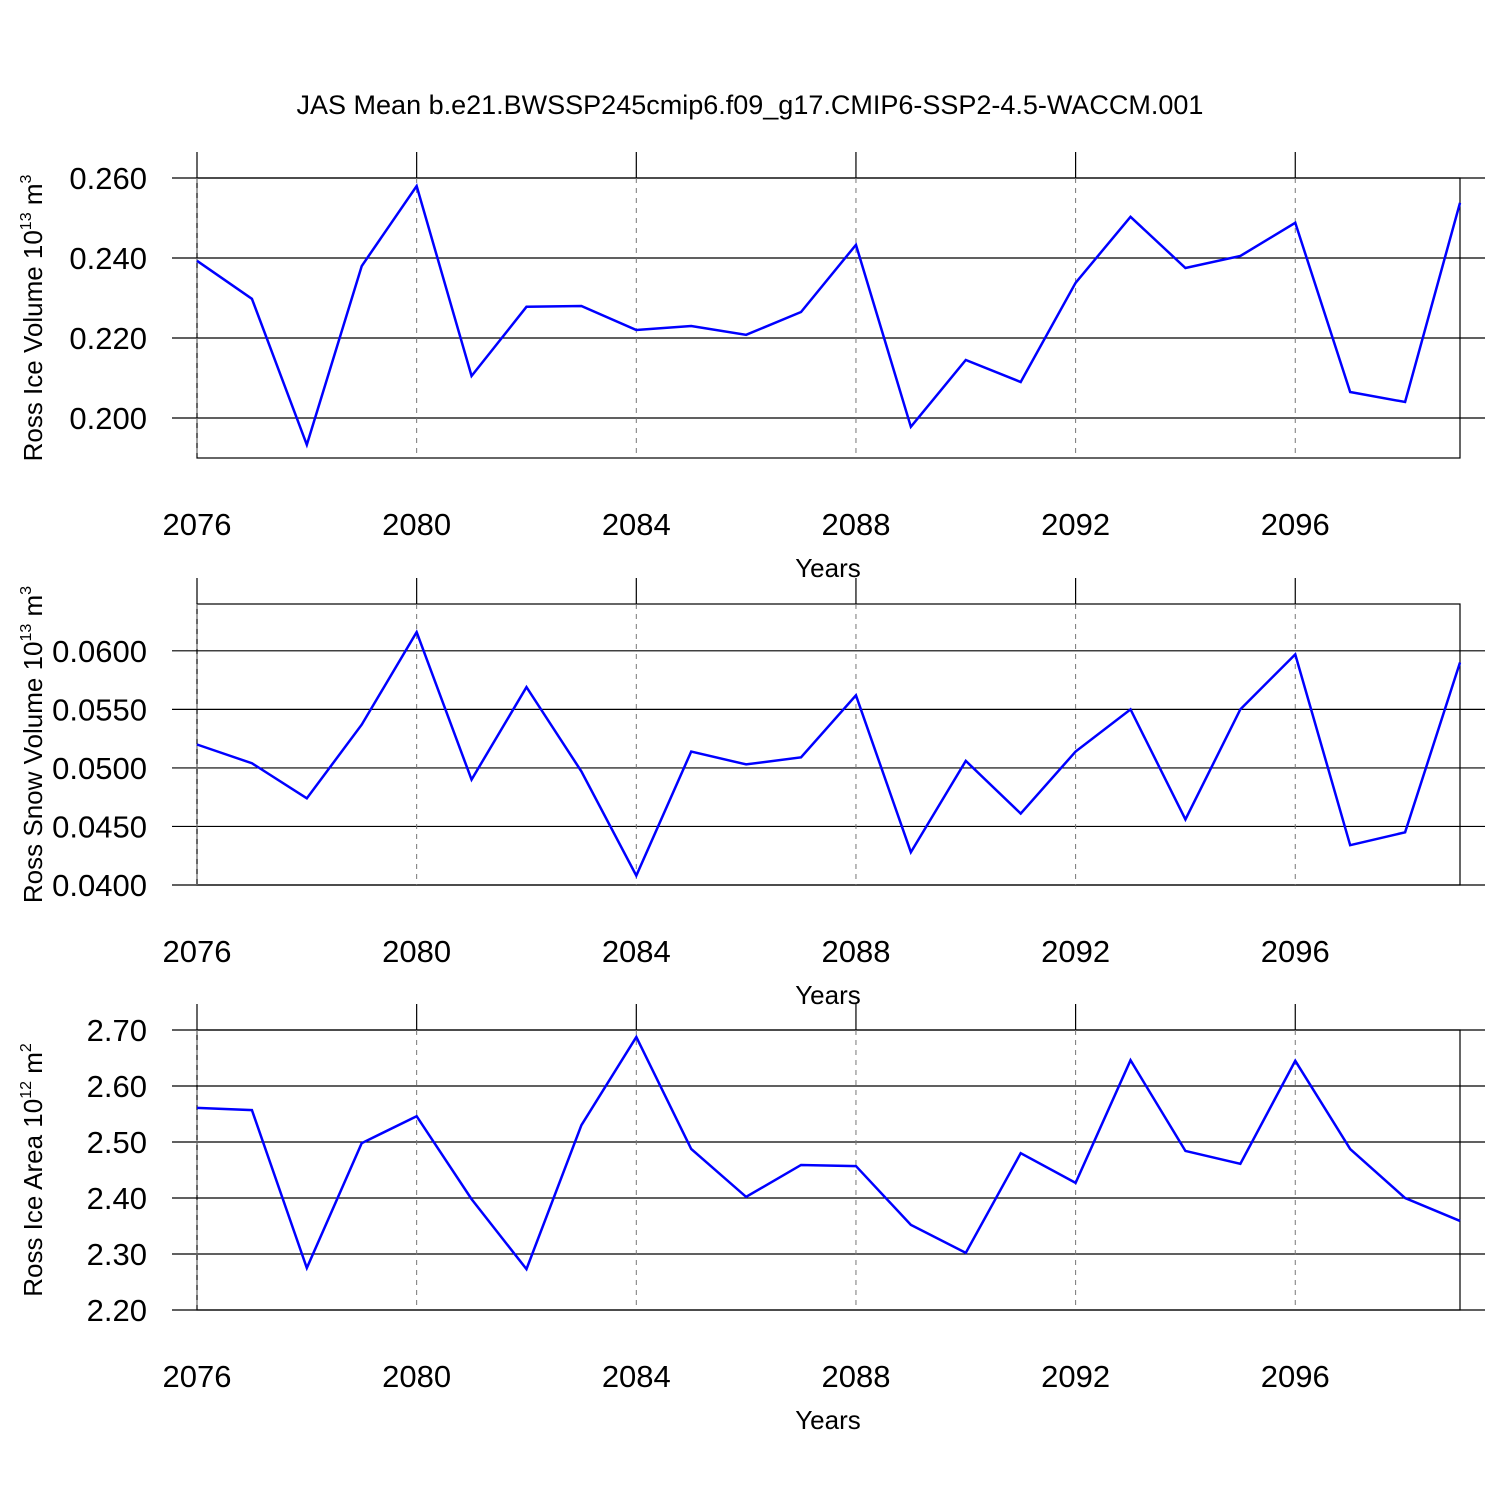  Describe the element at coordinates (108, 418) in the screenshot. I see `y-tick-label: 0.200` at that location.